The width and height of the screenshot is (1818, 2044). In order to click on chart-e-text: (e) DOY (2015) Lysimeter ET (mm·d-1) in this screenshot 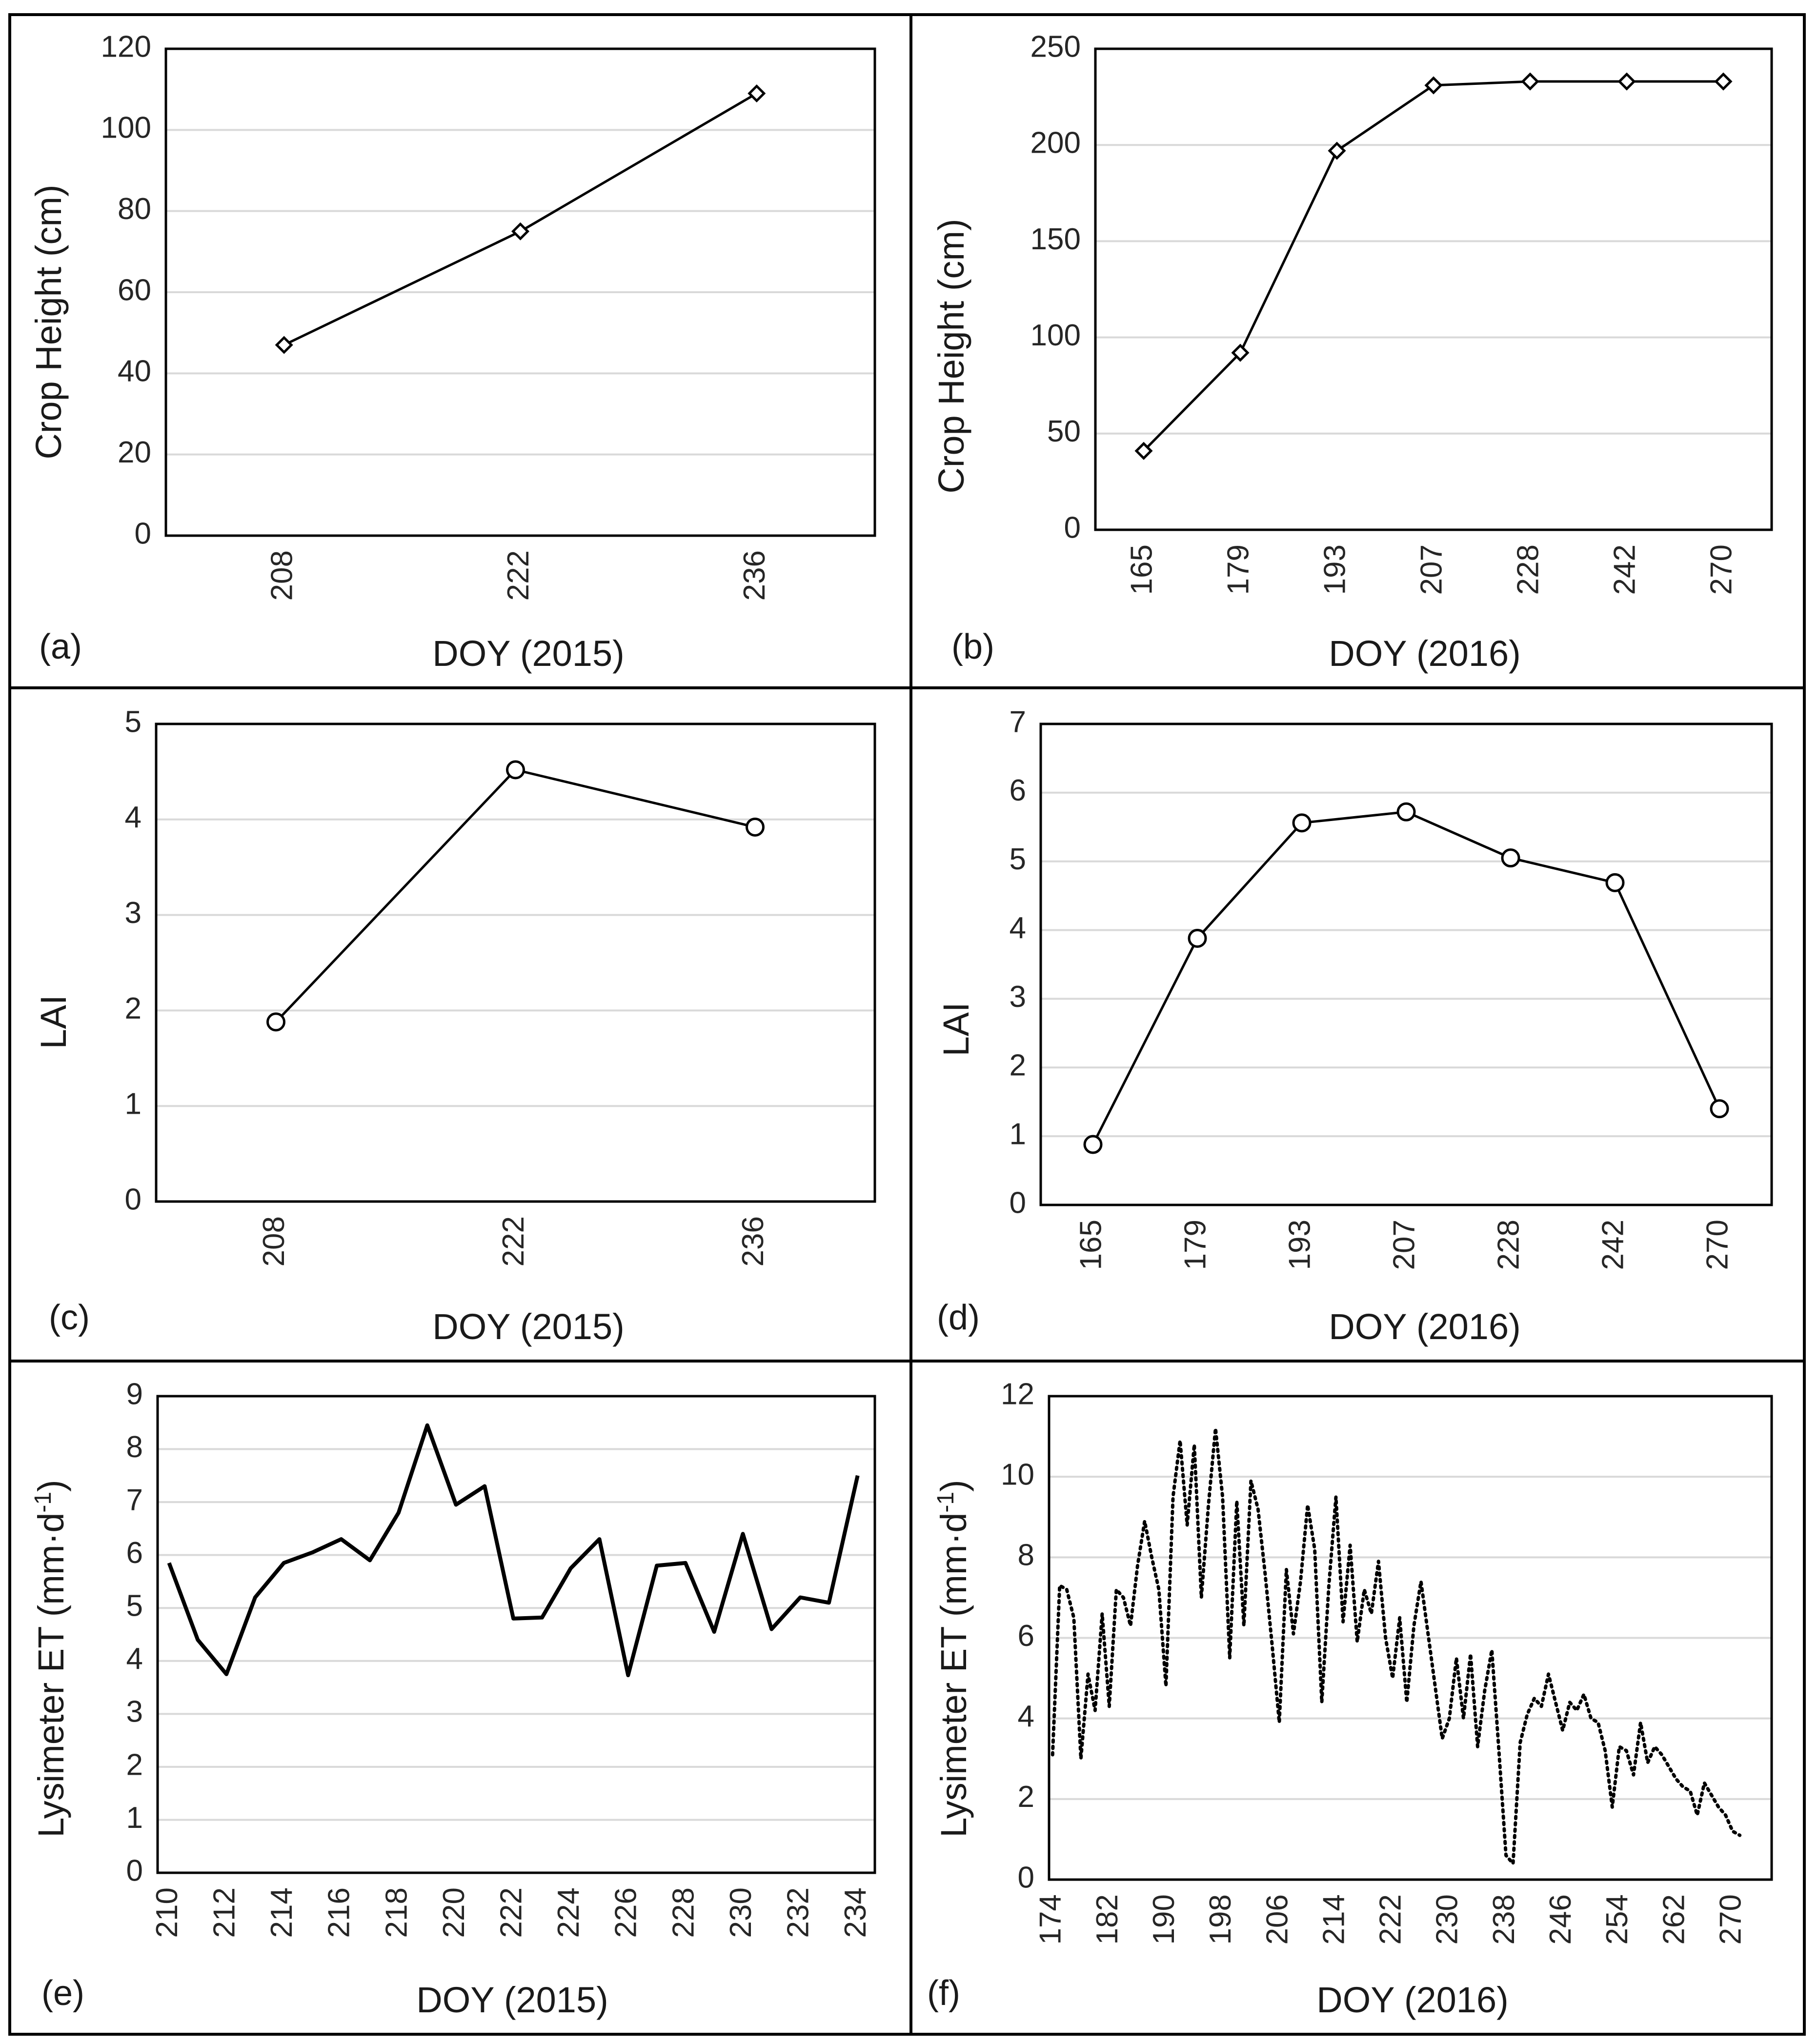, I will do `click(319, 1750)`.